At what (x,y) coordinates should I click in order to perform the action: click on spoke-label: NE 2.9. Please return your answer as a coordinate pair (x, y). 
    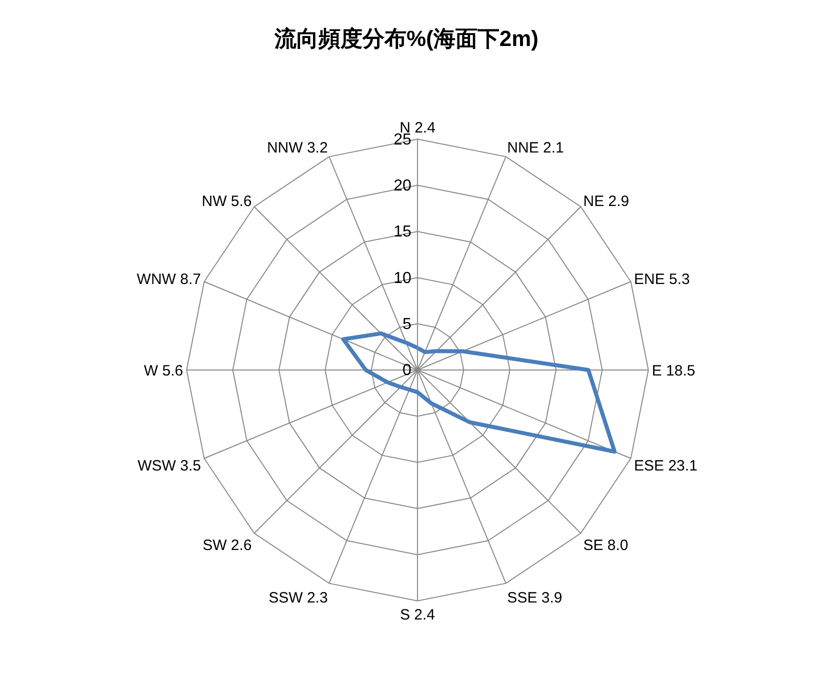
    Looking at the image, I should click on (606, 201).